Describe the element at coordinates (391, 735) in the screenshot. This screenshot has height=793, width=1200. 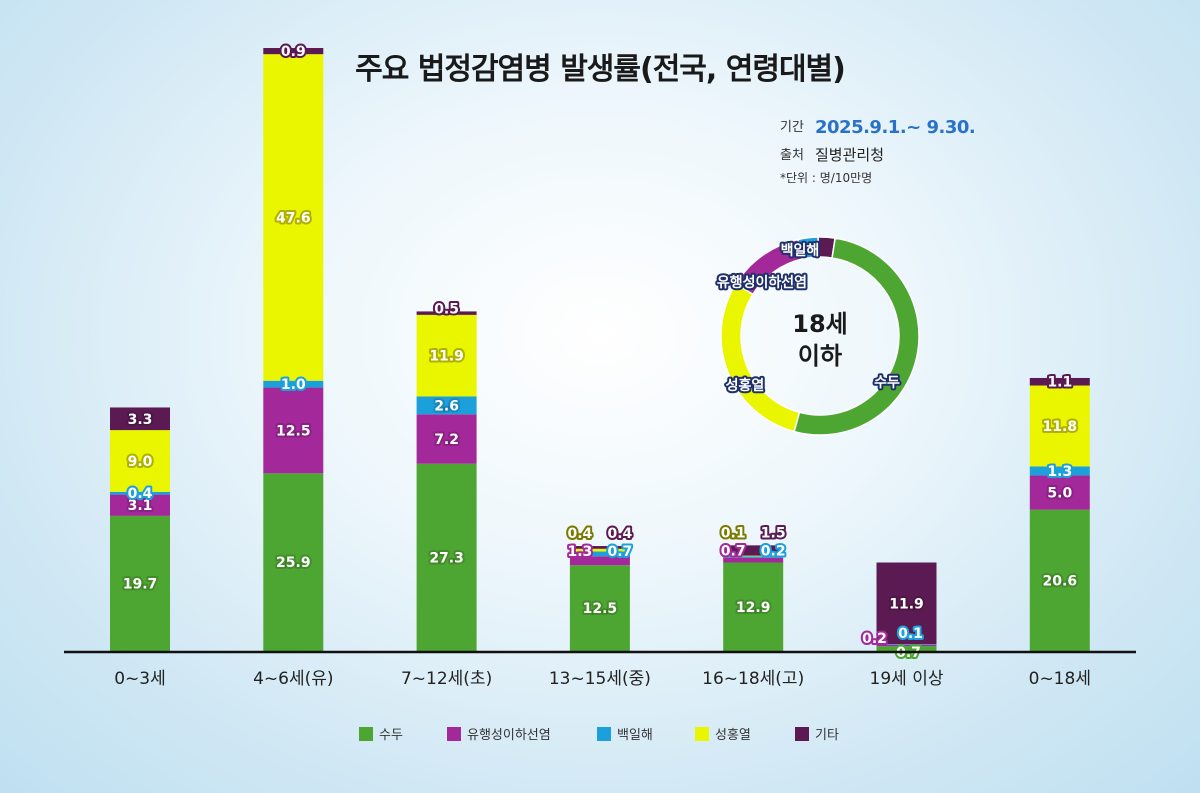
I see `legend-label: 수두` at that location.